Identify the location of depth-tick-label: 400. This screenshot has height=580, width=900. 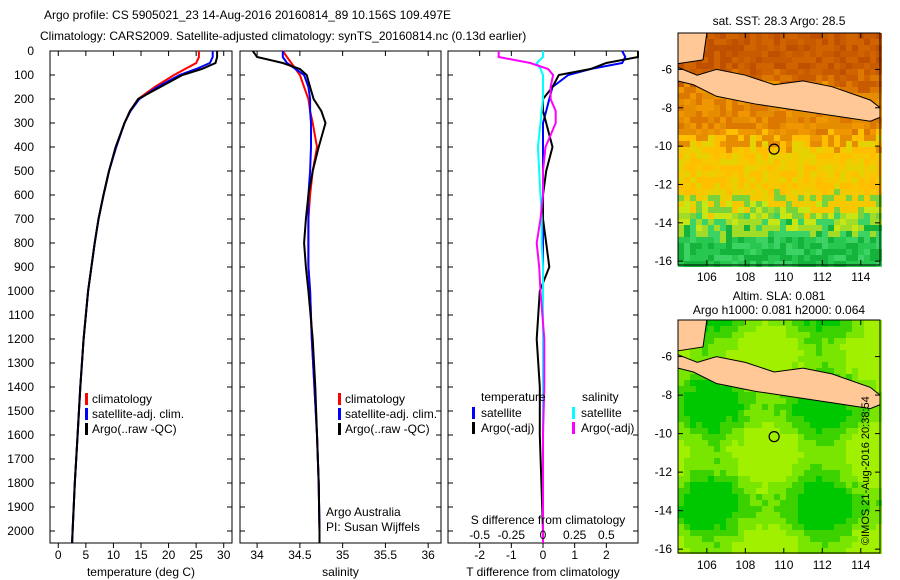
(24, 147).